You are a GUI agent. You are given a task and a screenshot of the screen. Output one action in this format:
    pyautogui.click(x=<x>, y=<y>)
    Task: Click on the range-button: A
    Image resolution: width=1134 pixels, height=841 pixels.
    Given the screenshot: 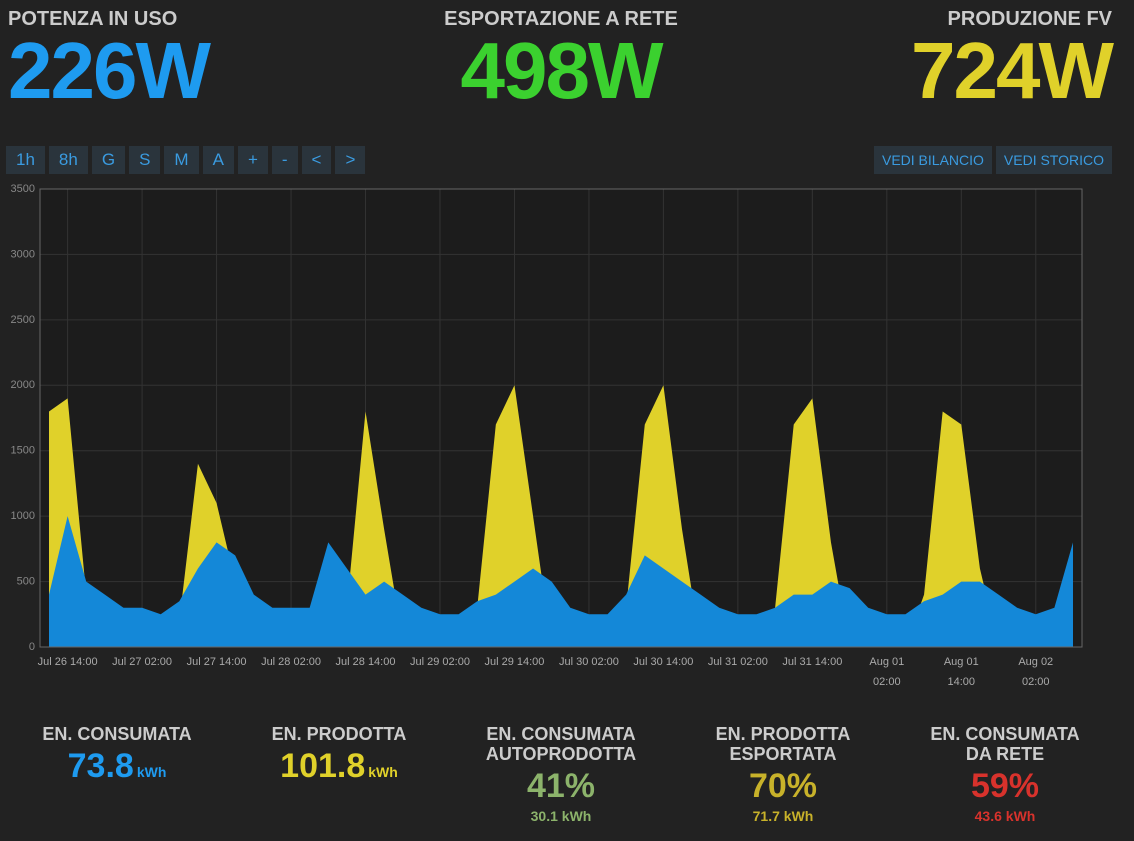 What is the action you would take?
    pyautogui.click(x=218, y=160)
    